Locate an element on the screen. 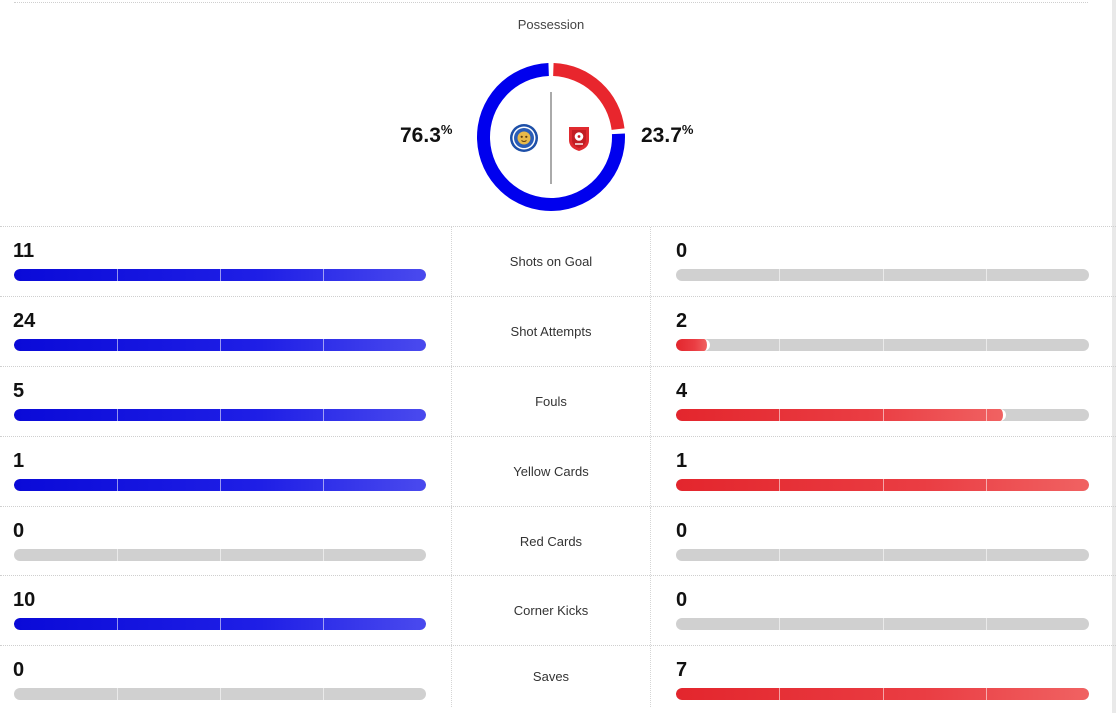  home-stat-value: 1 is located at coordinates (19, 460).